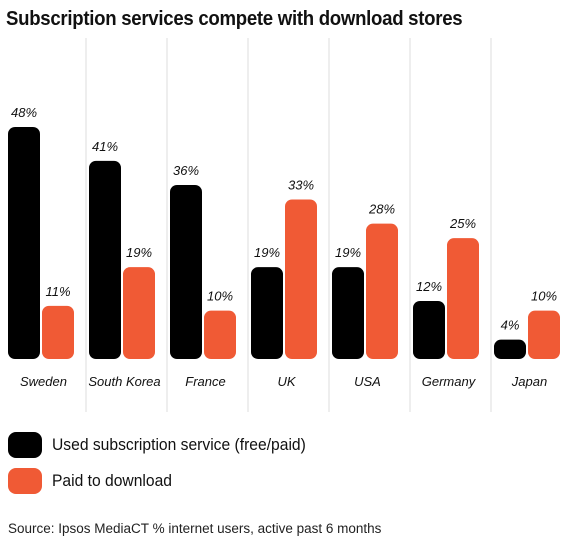 Image resolution: width=574 pixels, height=551 pixels. Describe the element at coordinates (186, 170) in the screenshot. I see `data-label: 36%` at that location.